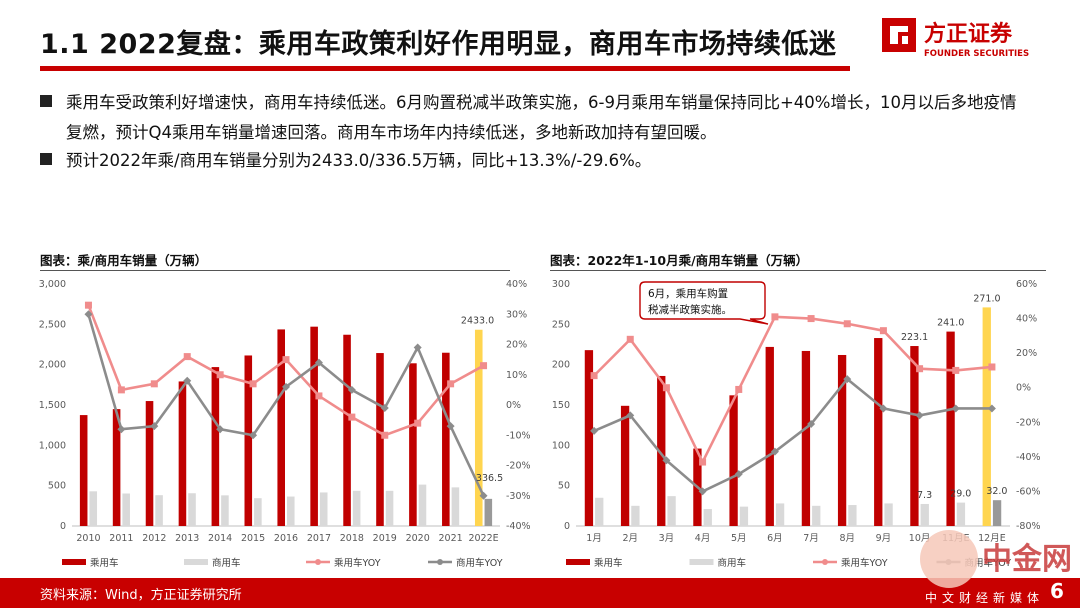 This screenshot has height=608, width=1080. What do you see at coordinates (52, 324) in the screenshot?
I see `y-left-tick-label: 2,500` at bounding box center [52, 324].